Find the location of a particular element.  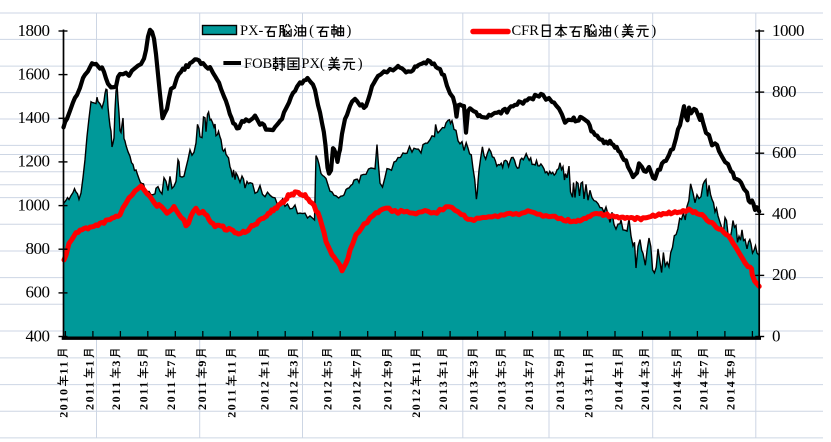

svg-text: FOB is located at coordinates (258, 64).